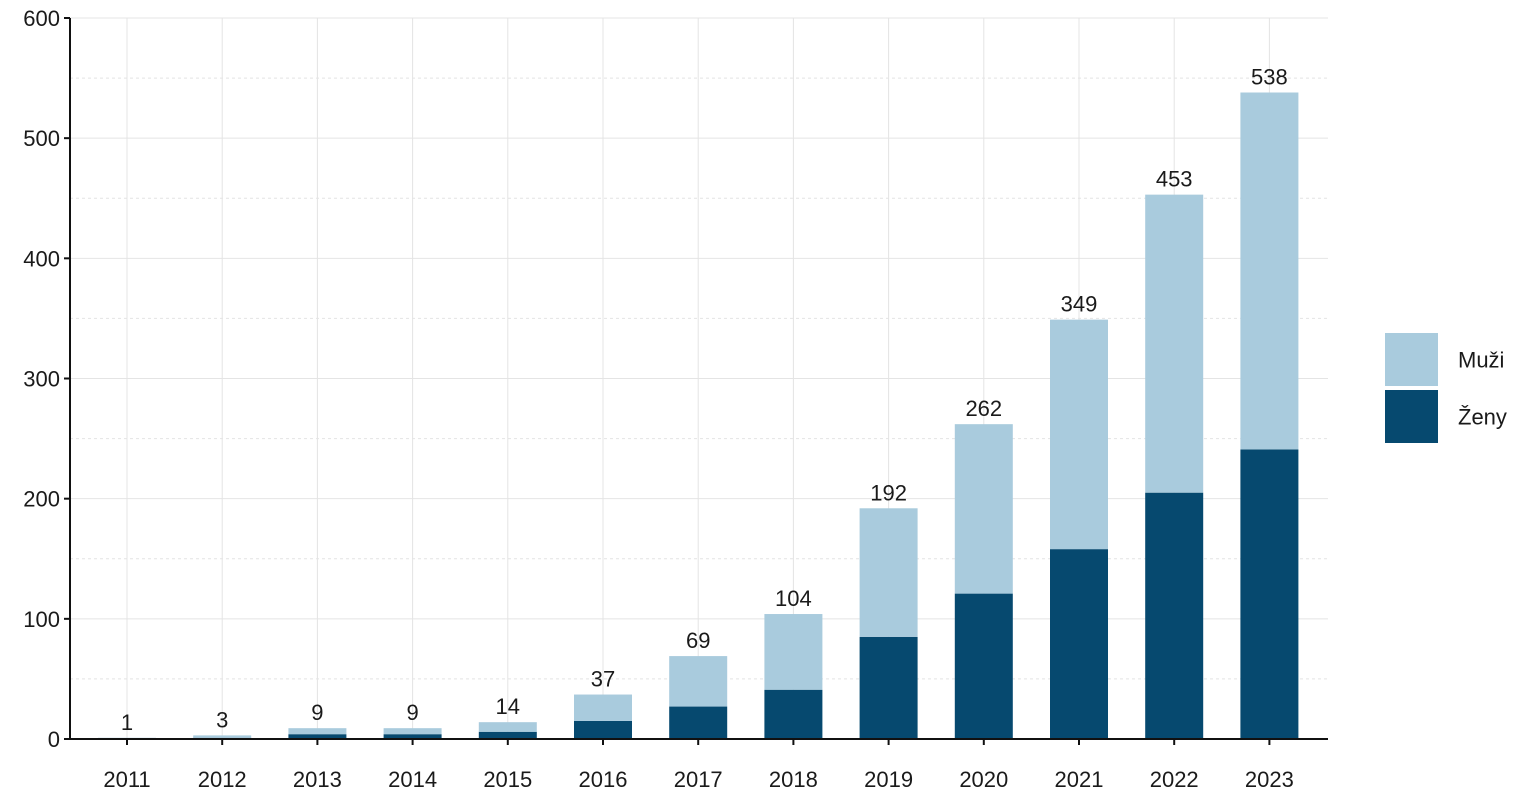 This screenshot has width=1532, height=800. Describe the element at coordinates (603, 729) in the screenshot. I see `bar-segment-eny-2016` at that location.